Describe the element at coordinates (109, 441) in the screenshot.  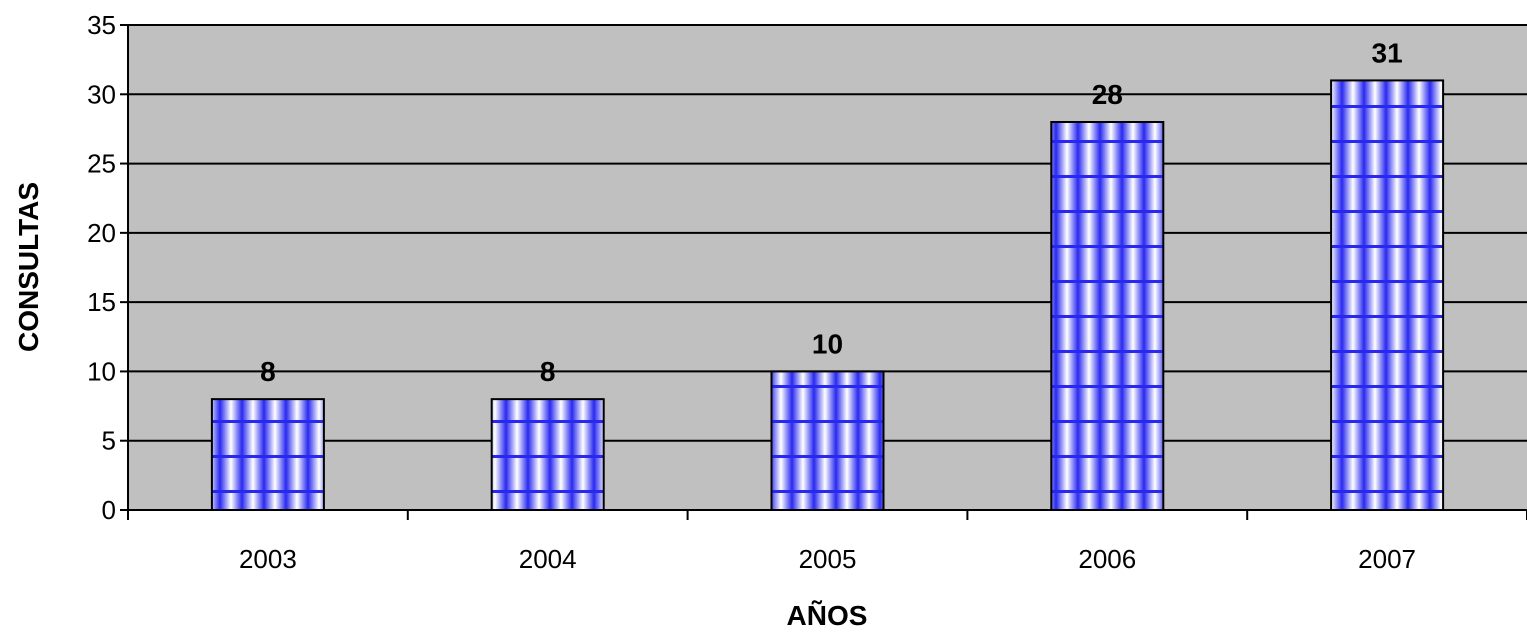
I see `y-tick-label: 5` at that location.